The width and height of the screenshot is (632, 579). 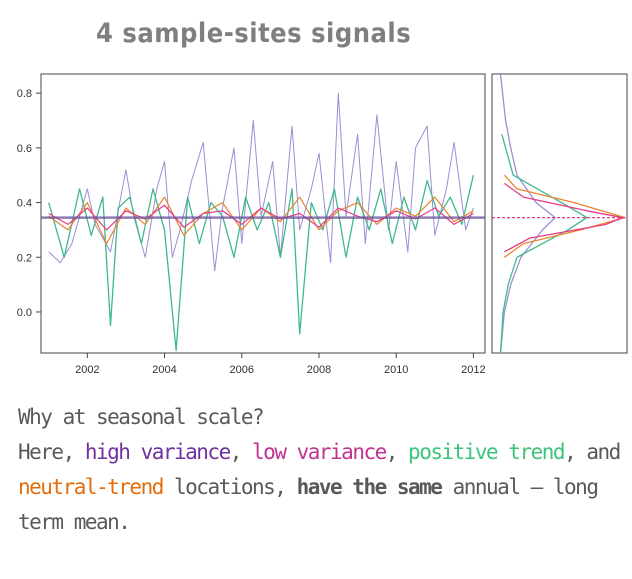 I want to click on y-tick-label: 0.0, so click(x=24, y=313).